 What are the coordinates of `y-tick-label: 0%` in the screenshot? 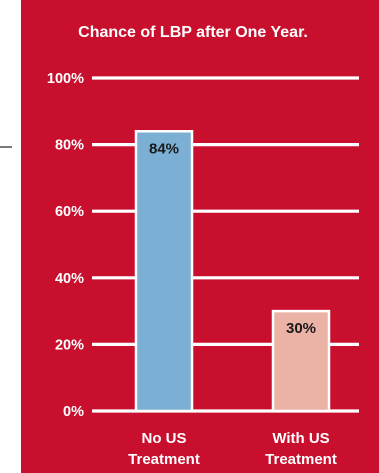 It's located at (73, 412).